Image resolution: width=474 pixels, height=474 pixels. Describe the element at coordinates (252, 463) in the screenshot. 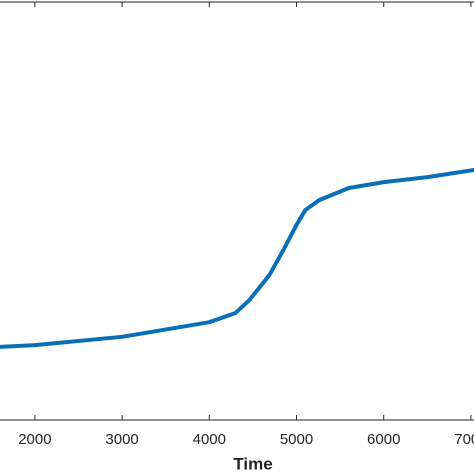

I see `x-axis-label: Time` at that location.